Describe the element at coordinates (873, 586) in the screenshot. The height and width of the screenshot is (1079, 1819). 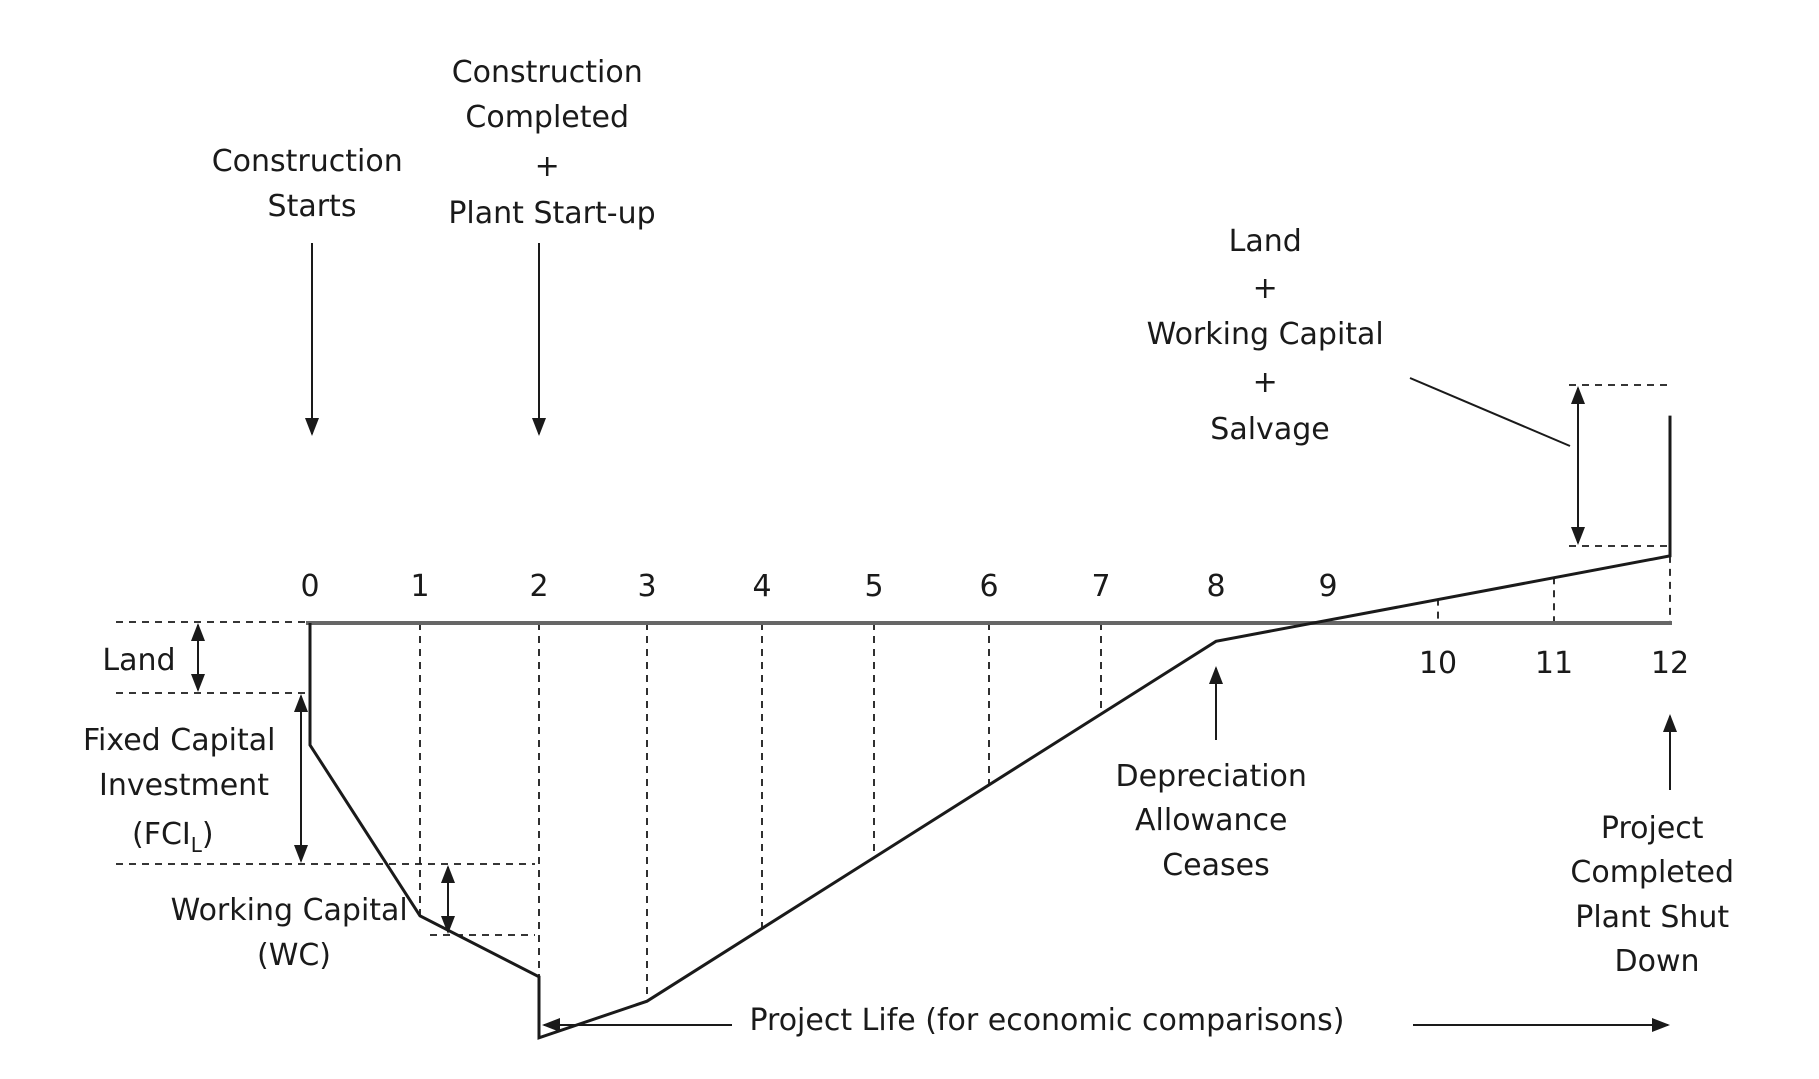
I see `year-tick-label: 5` at that location.